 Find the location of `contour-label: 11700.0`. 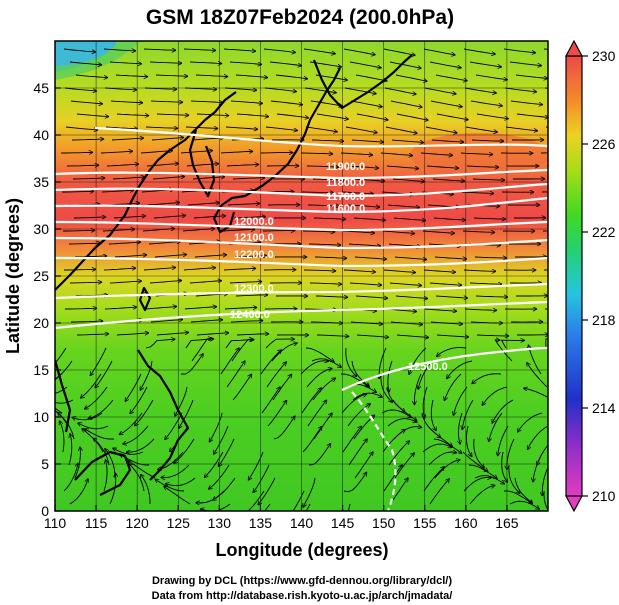

contour-label: 11700.0 is located at coordinates (345, 197).